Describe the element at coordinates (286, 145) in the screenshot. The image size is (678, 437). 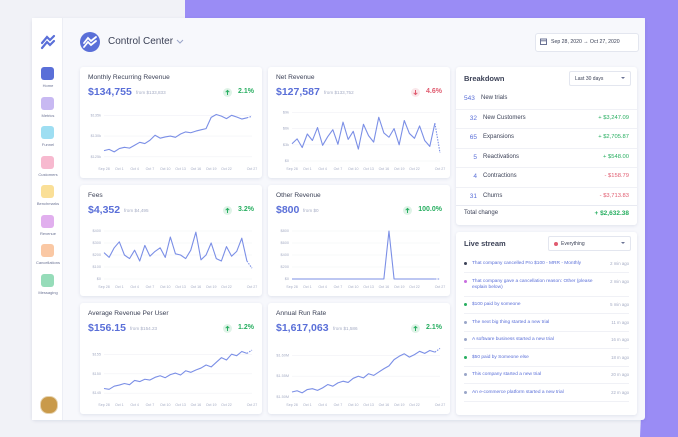
I see `y-tick-label: $3k` at that location.